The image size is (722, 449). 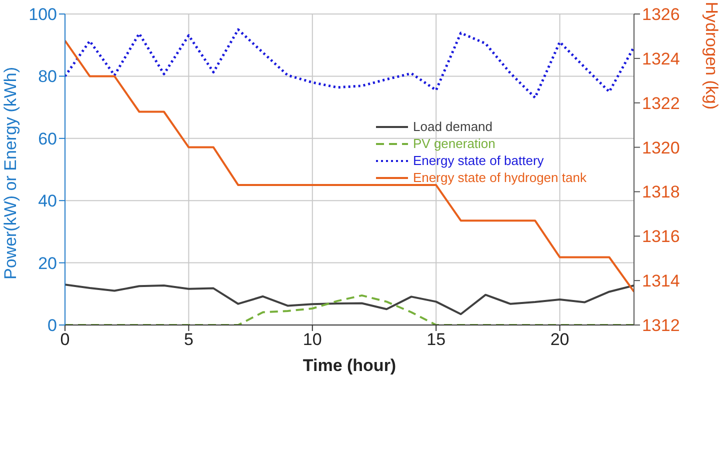 I want to click on legend-label: Energy state of hydrogen tank, so click(x=499, y=177).